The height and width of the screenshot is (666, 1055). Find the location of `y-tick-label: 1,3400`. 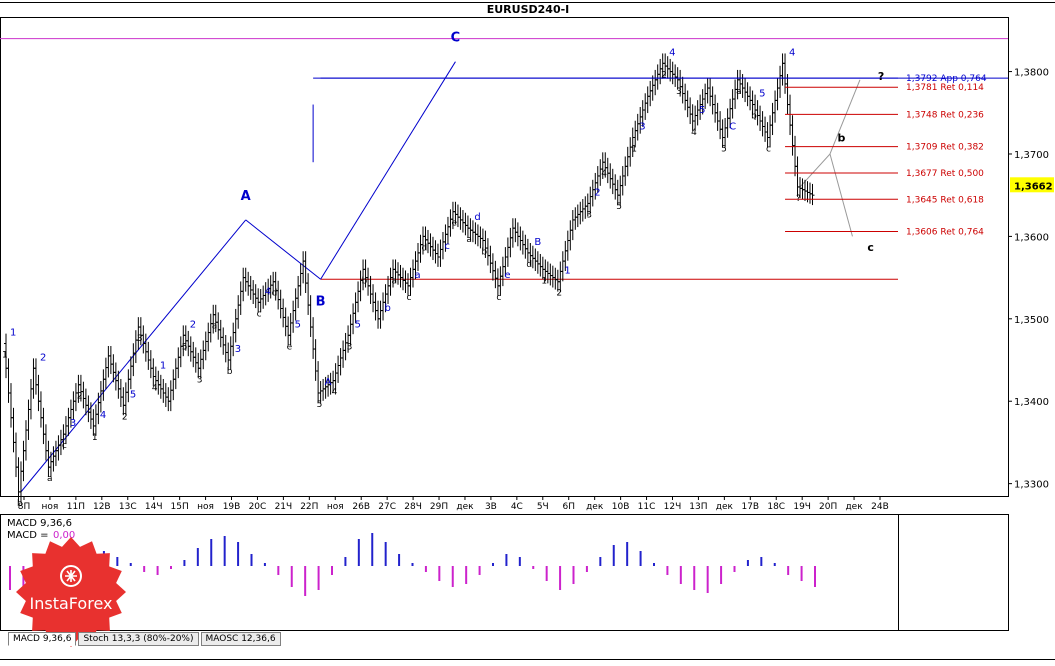

y-tick-label: 1,3400 is located at coordinates (1031, 402).